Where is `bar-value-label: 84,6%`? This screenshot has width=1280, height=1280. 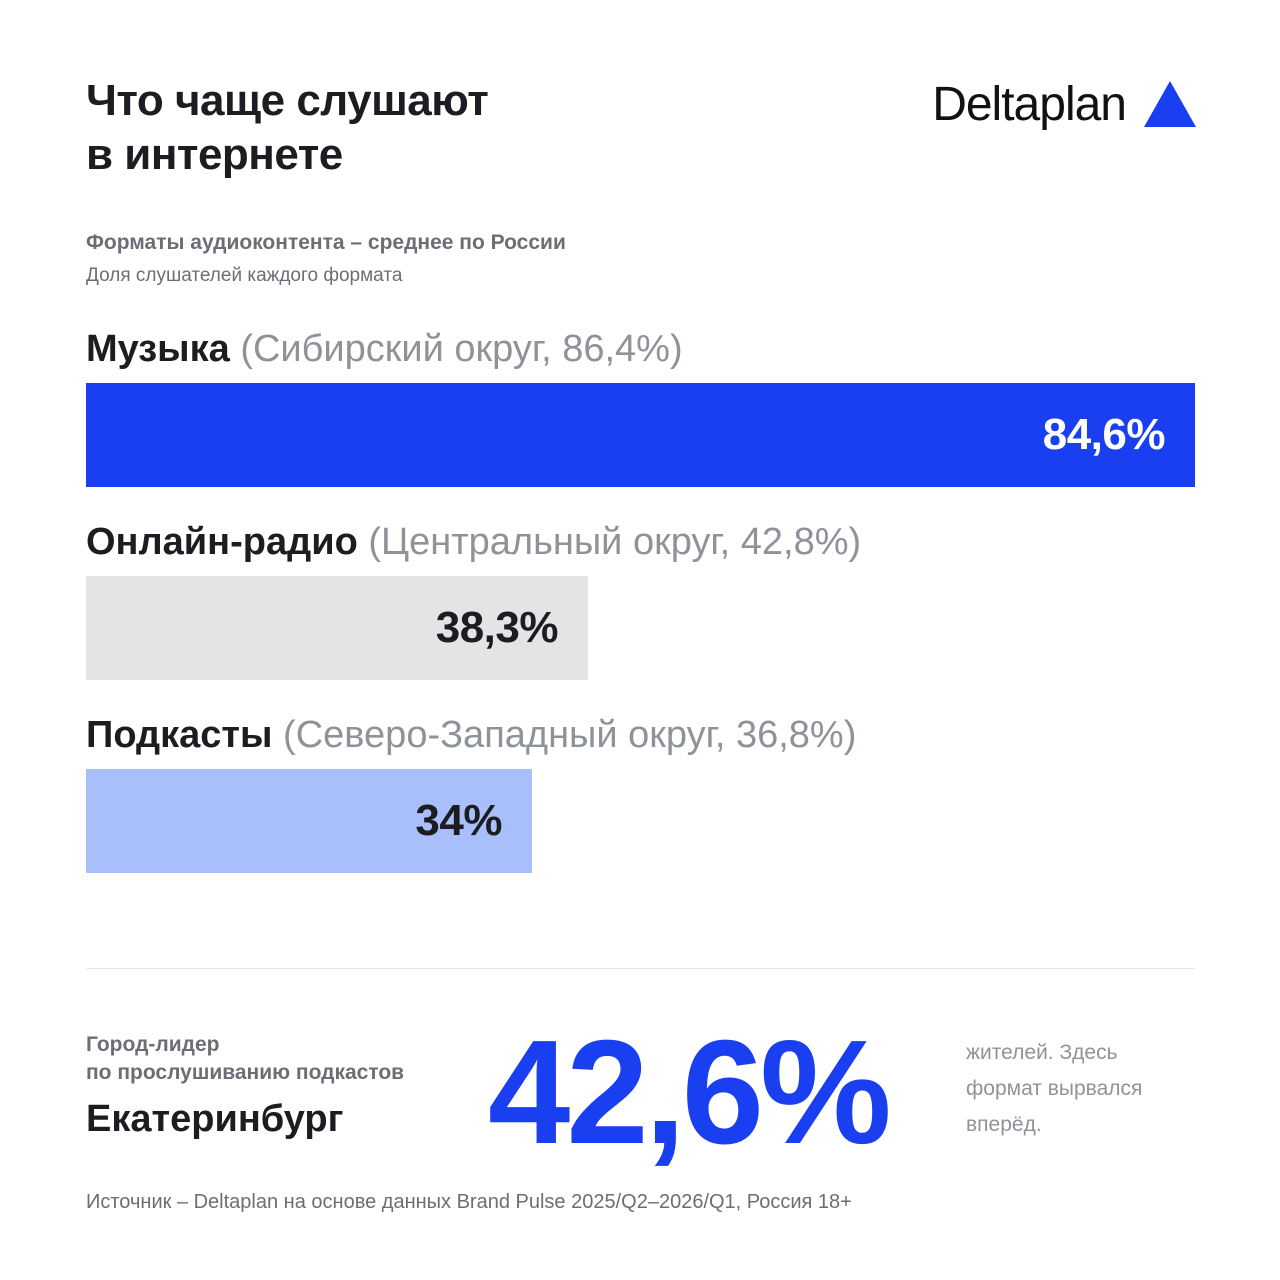 bar-value-label: 84,6% is located at coordinates (1104, 434).